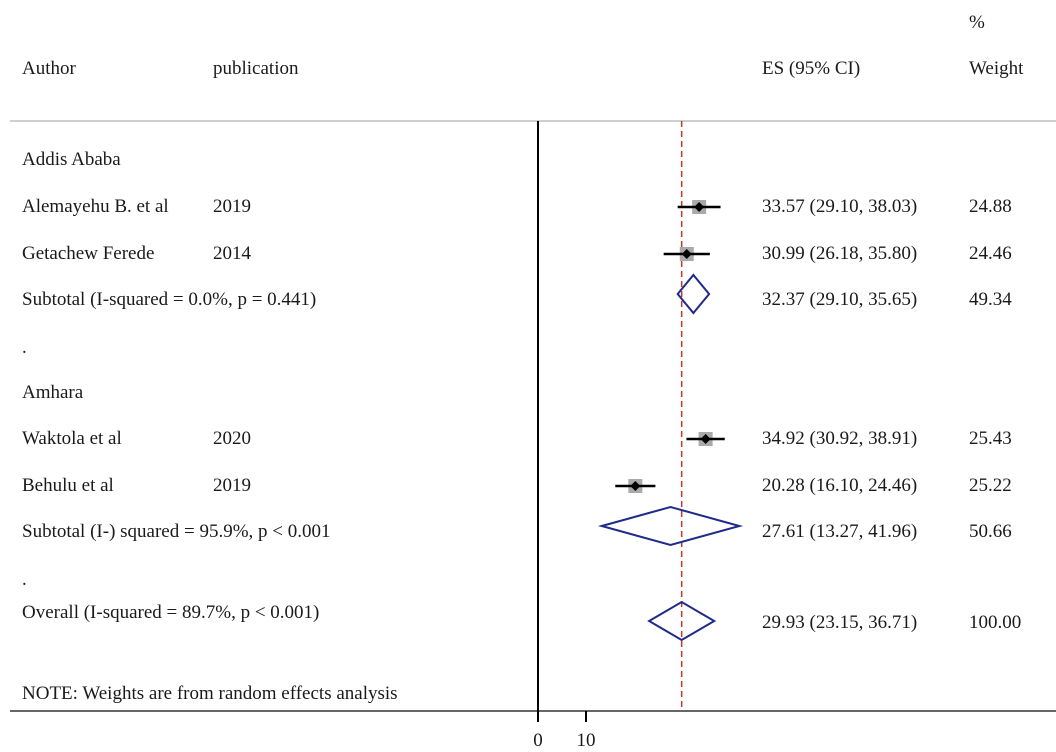 The image size is (1056, 752). I want to click on header-author: Author, so click(49, 68).